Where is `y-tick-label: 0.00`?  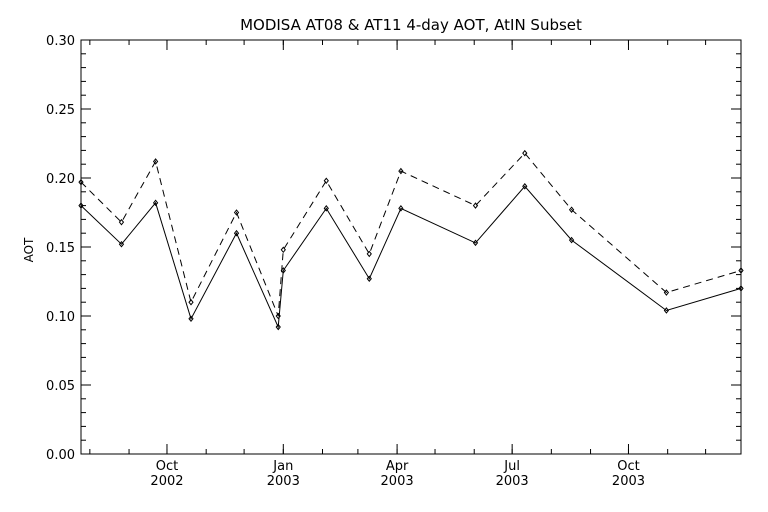
y-tick-label: 0.00 is located at coordinates (60, 455).